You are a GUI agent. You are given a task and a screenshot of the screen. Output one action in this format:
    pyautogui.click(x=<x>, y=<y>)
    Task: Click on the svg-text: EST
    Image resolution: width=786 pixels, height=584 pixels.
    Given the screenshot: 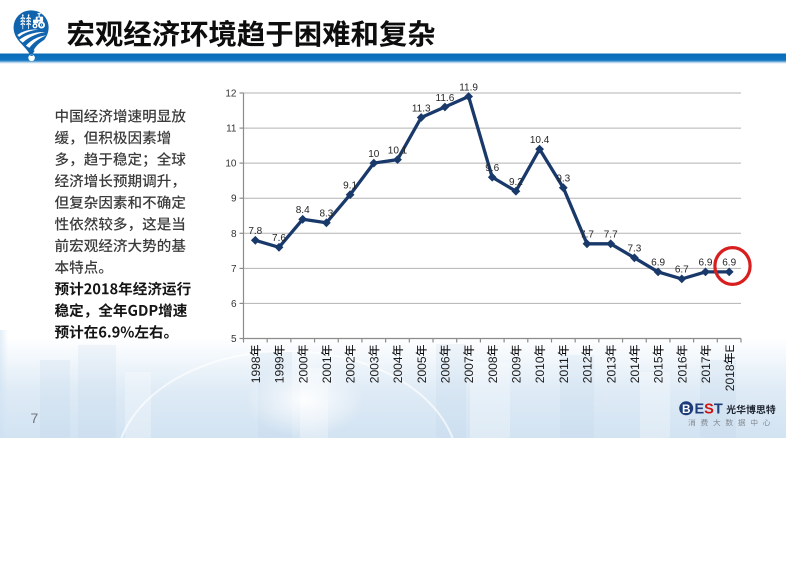 What is the action you would take?
    pyautogui.click(x=709, y=409)
    